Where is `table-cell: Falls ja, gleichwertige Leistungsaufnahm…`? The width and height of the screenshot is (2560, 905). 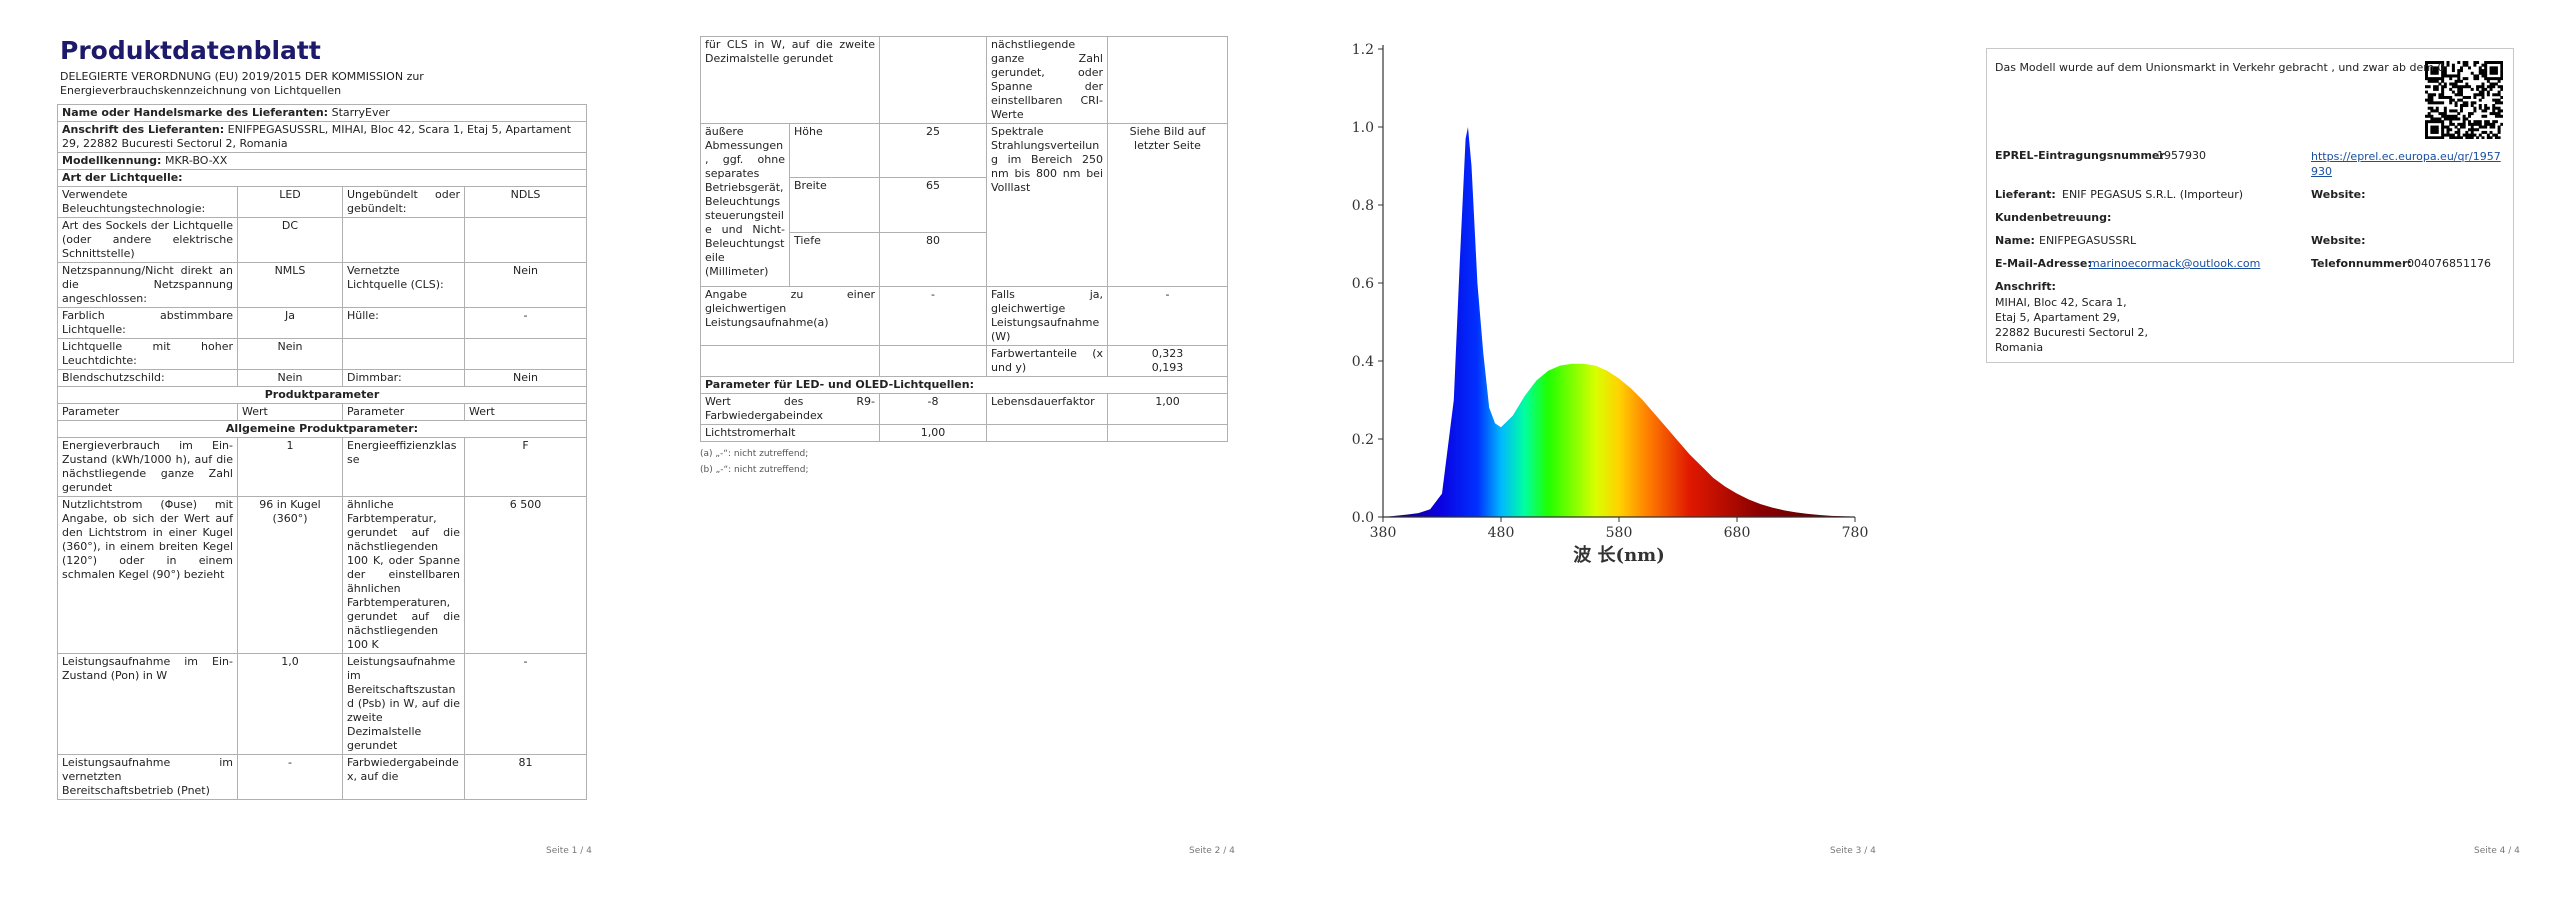
table-cell: Falls ja, gleichwertige Leistungsaufnahm… is located at coordinates (1047, 316).